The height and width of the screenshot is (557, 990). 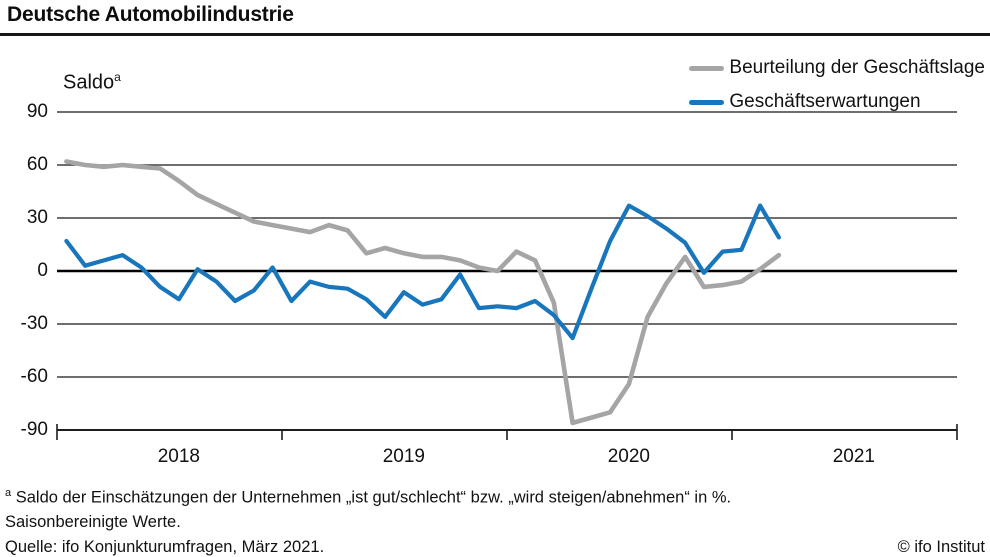 What do you see at coordinates (854, 456) in the screenshot?
I see `x-tick-label: 2021` at bounding box center [854, 456].